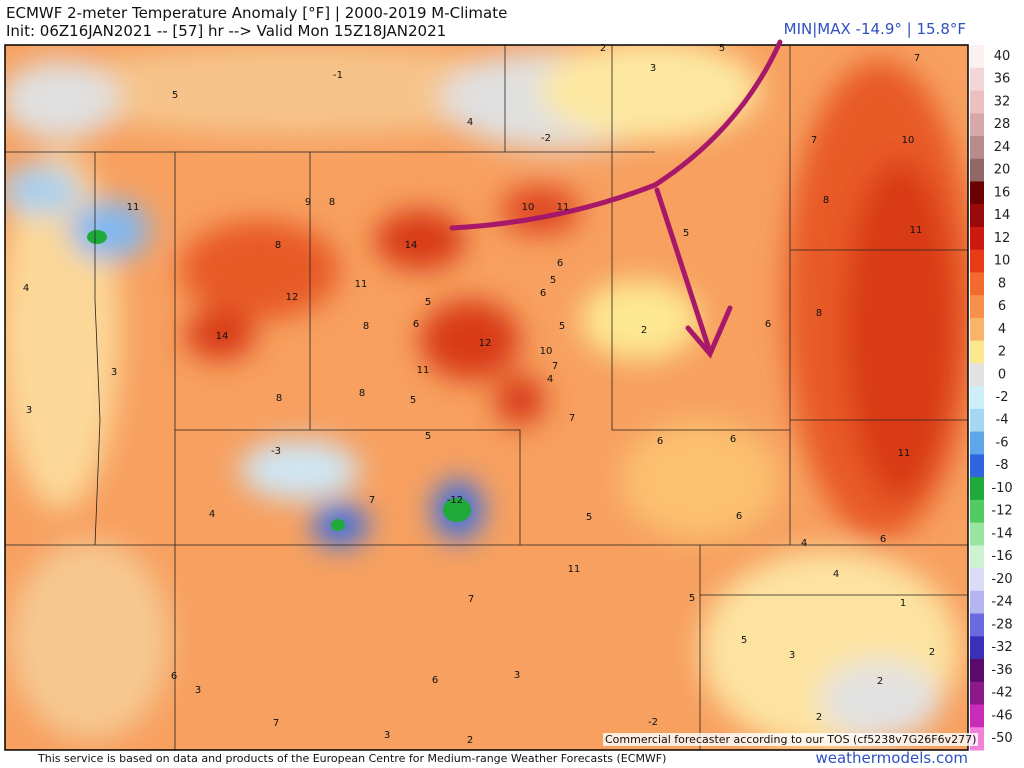  I want to click on colorbar-label: -28, so click(1001, 624).